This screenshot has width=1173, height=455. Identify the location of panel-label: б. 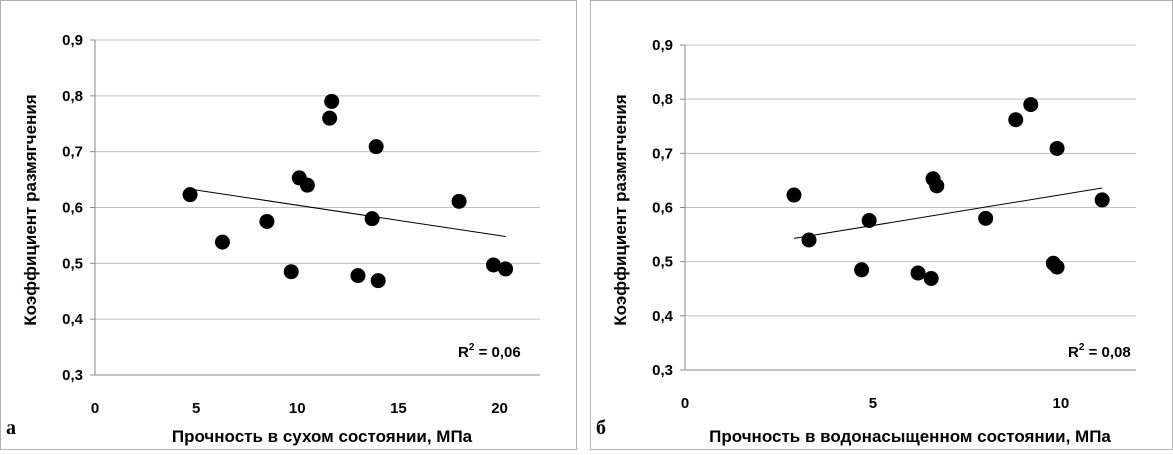
(601, 428).